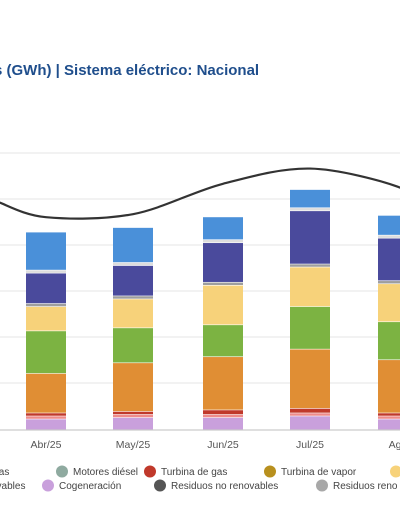 The width and height of the screenshot is (400, 516). I want to click on legend-item: Motores diésel, so click(97, 472).